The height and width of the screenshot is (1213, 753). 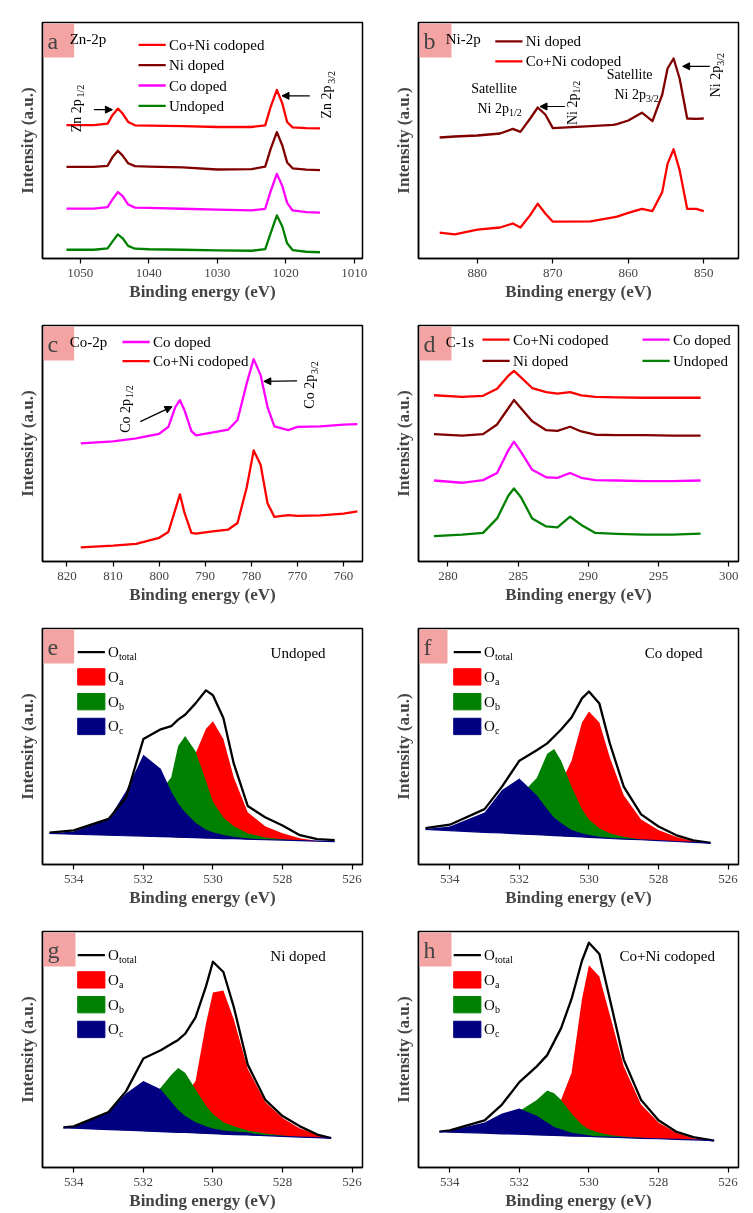 What do you see at coordinates (113, 575) in the screenshot?
I see `x-tick-label: 810` at bounding box center [113, 575].